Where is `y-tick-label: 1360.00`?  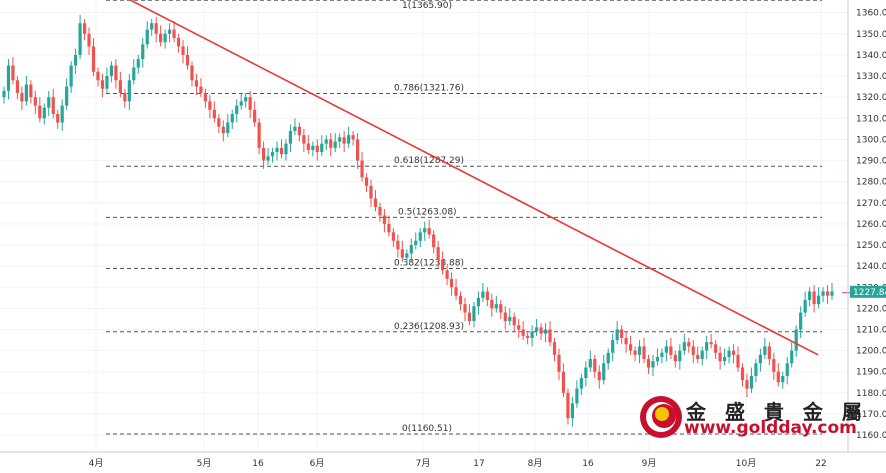 y-tick-label: 1360.00 is located at coordinates (871, 14).